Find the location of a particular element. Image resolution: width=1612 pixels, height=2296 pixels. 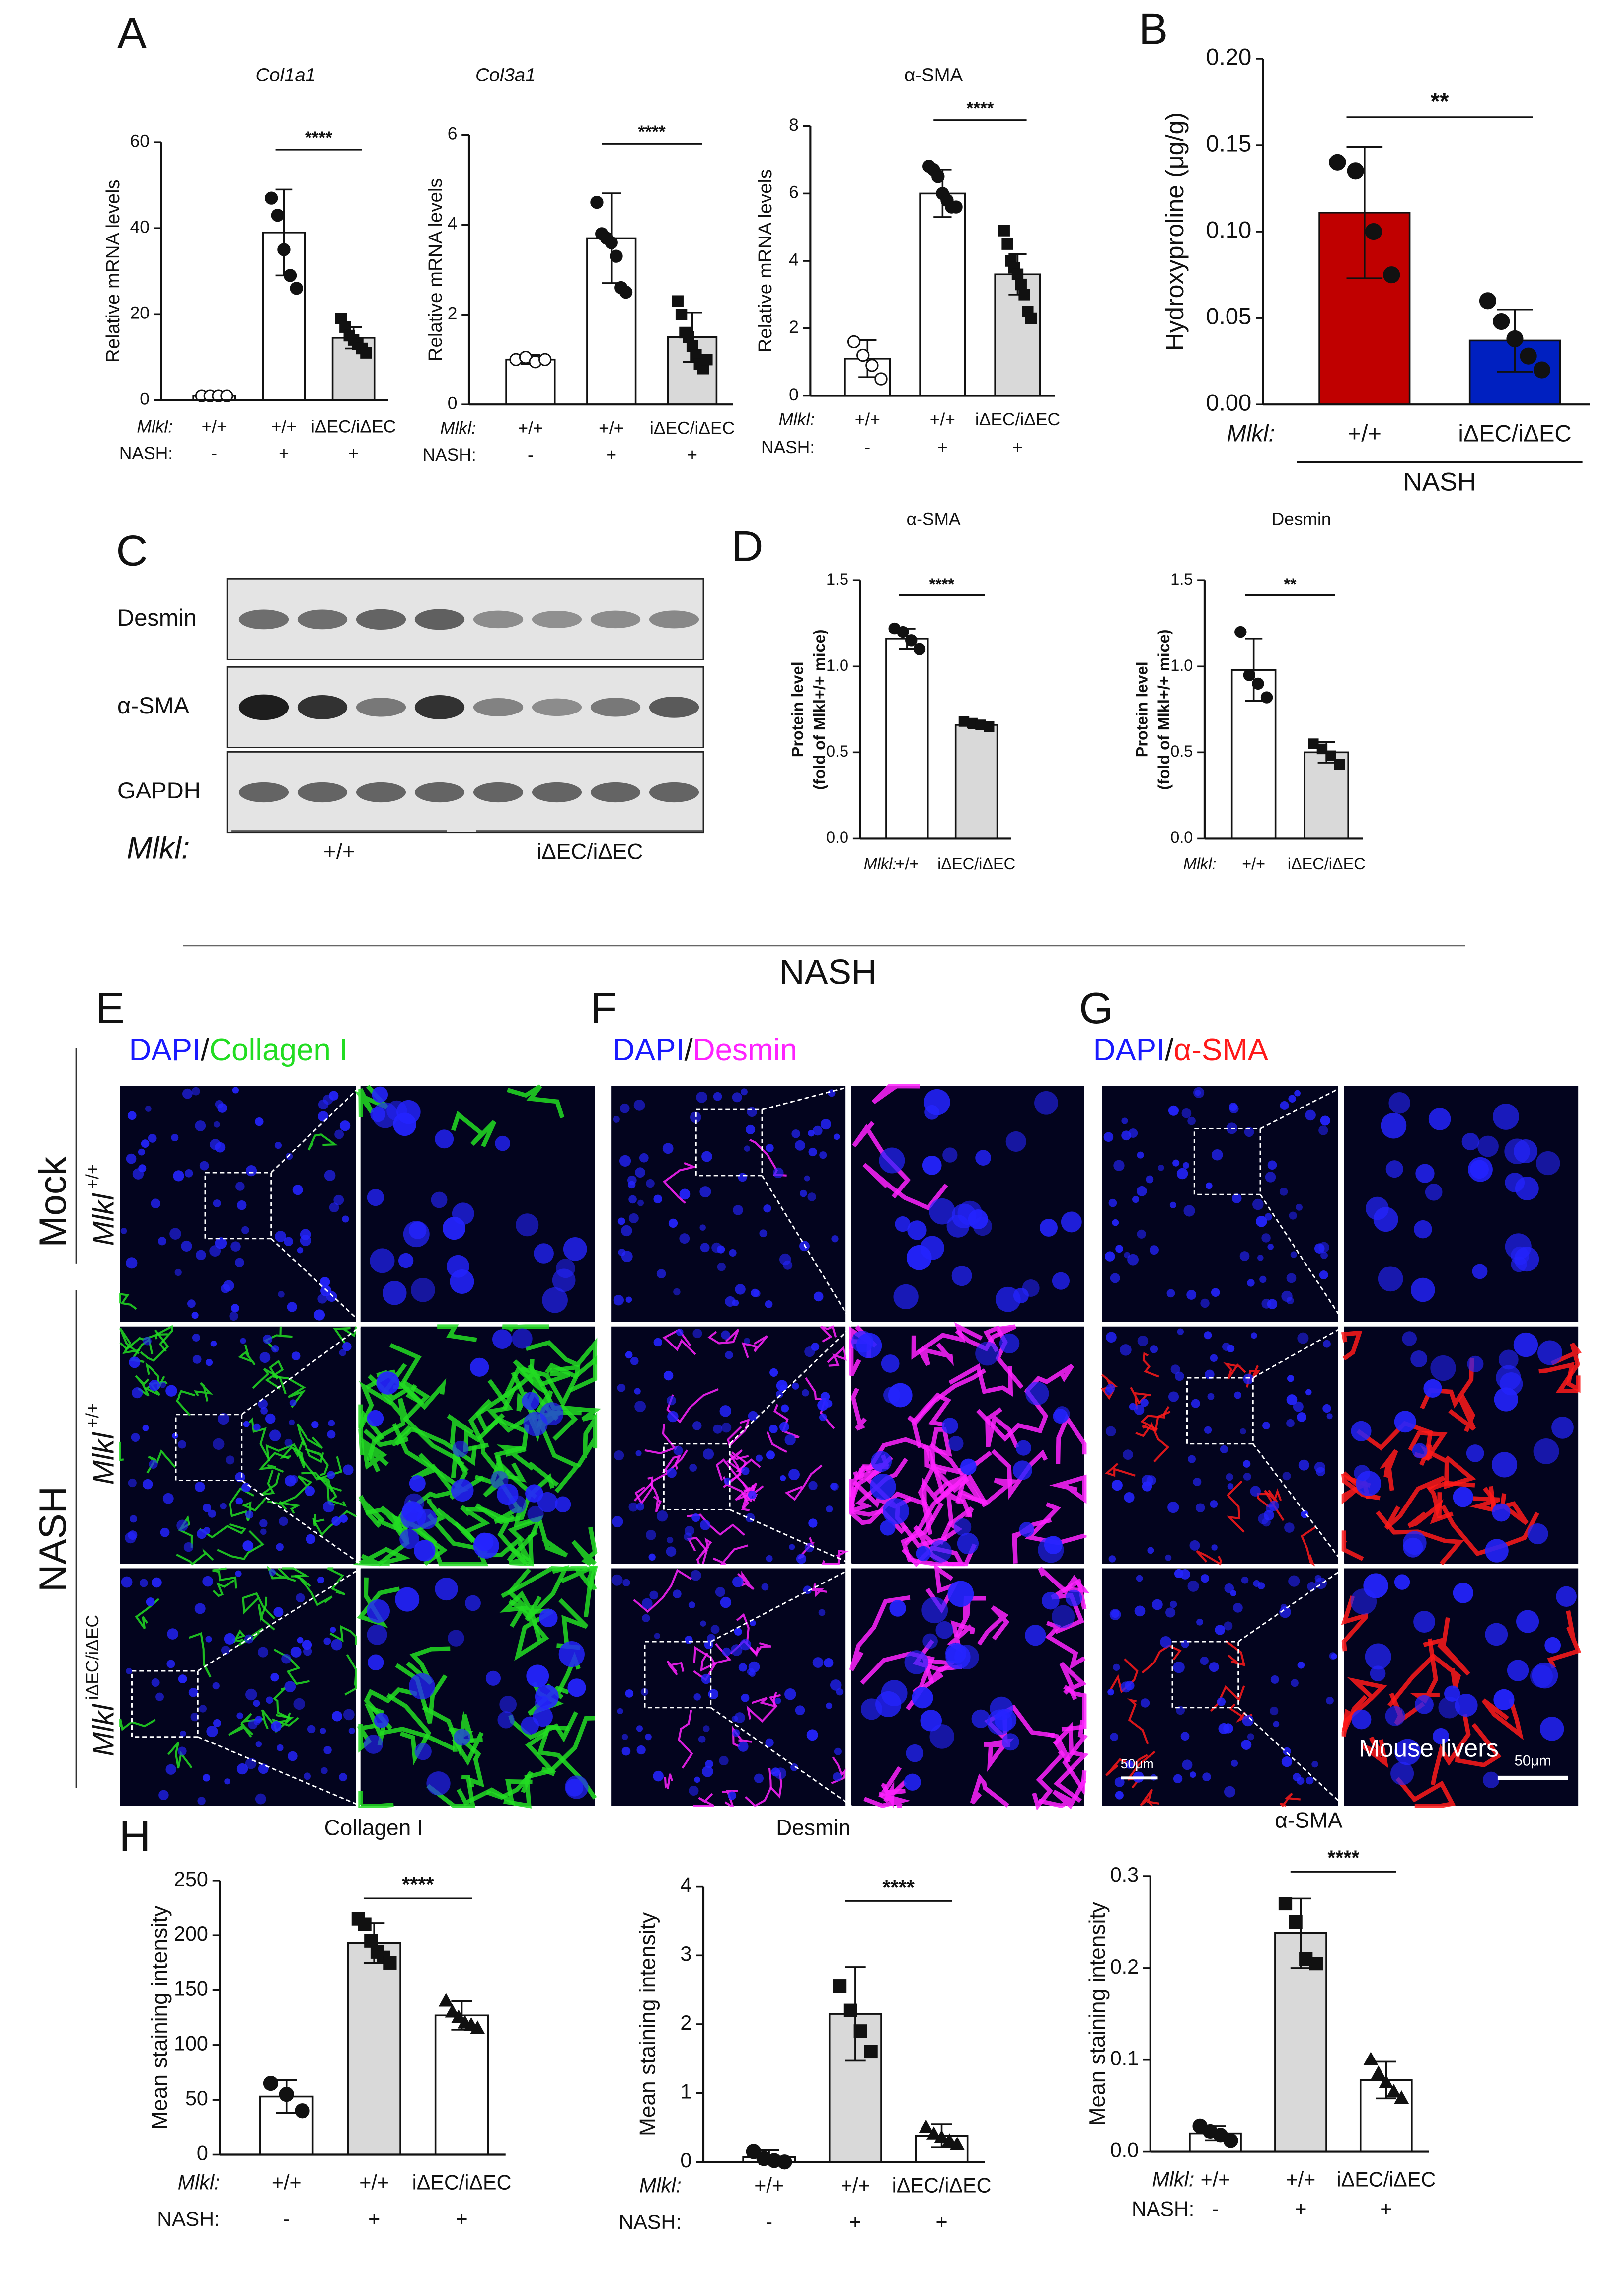

condition-row-label: NASH: is located at coordinates (650, 2222).